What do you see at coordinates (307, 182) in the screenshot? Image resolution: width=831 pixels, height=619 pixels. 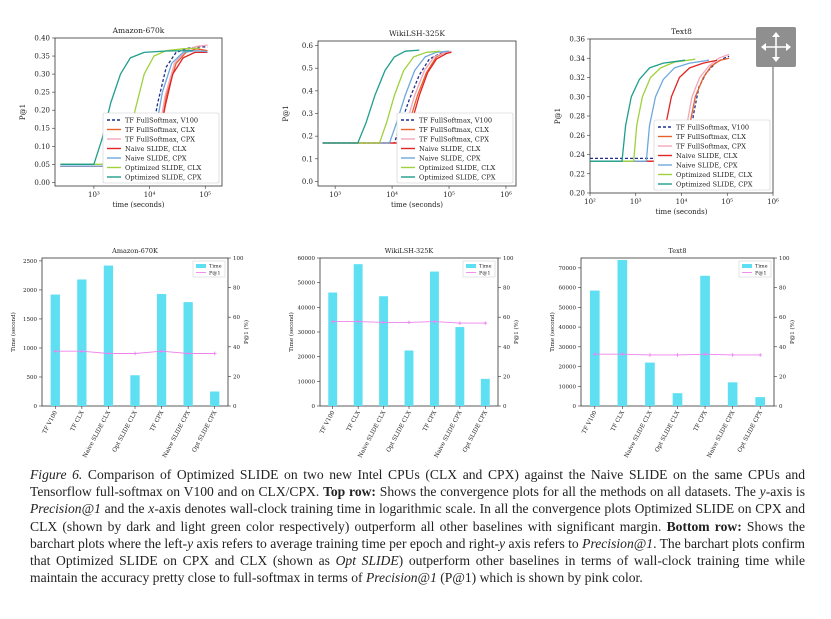 I see `y-tick-label: 0.0` at bounding box center [307, 182].